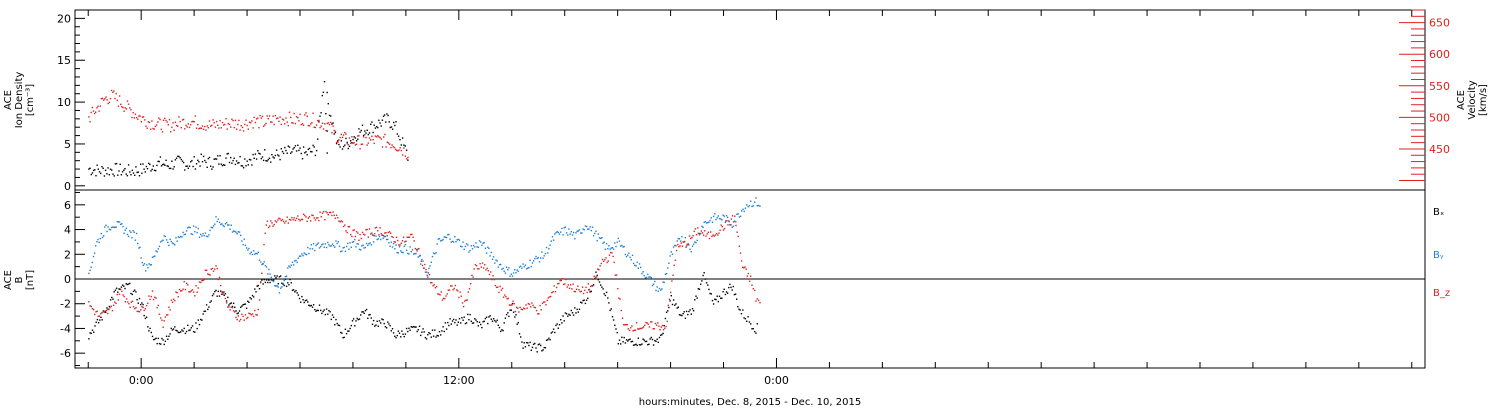  Describe the element at coordinates (248, 124) in the screenshot. I see `top-velocity-series-#e02020` at that location.